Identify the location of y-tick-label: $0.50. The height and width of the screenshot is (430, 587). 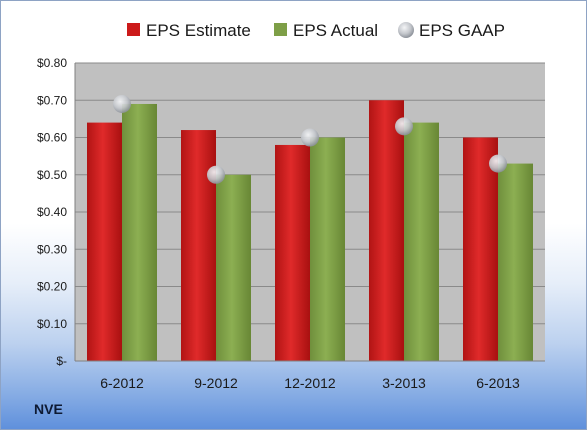
(52, 175).